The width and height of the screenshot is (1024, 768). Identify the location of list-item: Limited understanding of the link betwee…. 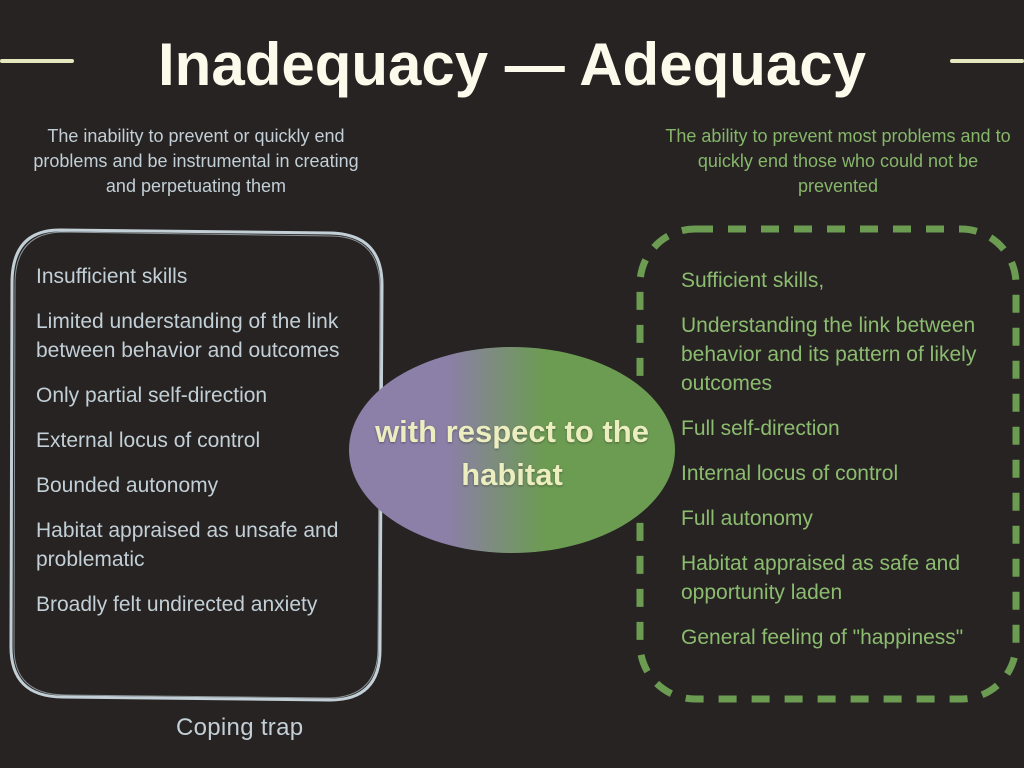
(188, 336).